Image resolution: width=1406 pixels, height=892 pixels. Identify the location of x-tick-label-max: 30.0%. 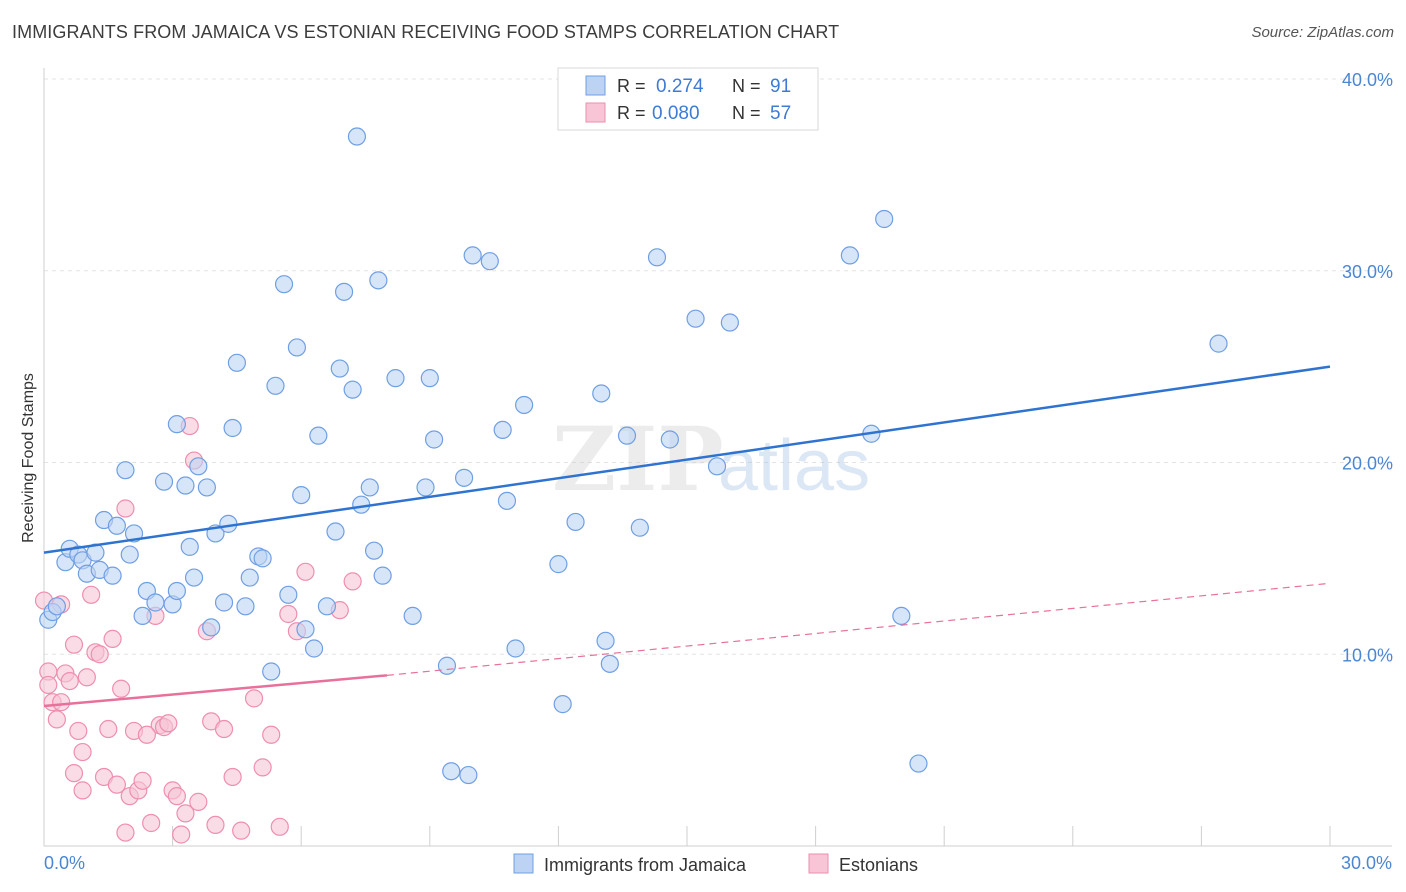
(1366, 863).